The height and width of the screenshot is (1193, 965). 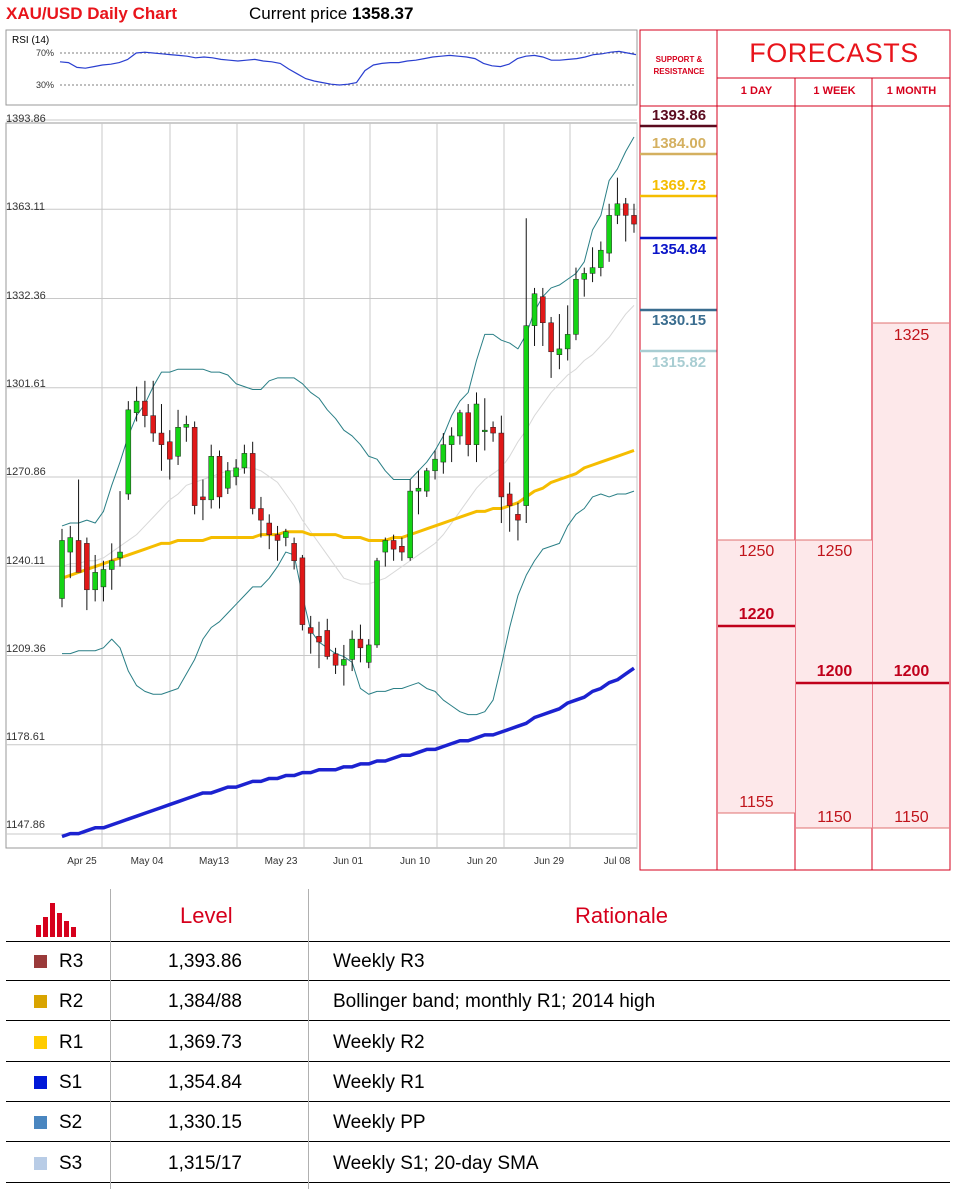 I want to click on level-label: R2, so click(x=71, y=1002).